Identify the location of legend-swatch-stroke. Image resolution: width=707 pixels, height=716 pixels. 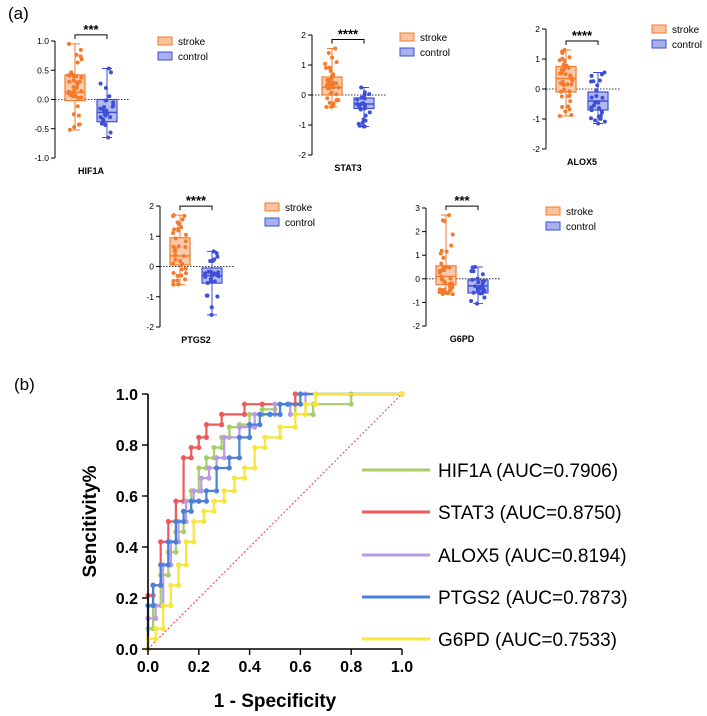
(659, 29).